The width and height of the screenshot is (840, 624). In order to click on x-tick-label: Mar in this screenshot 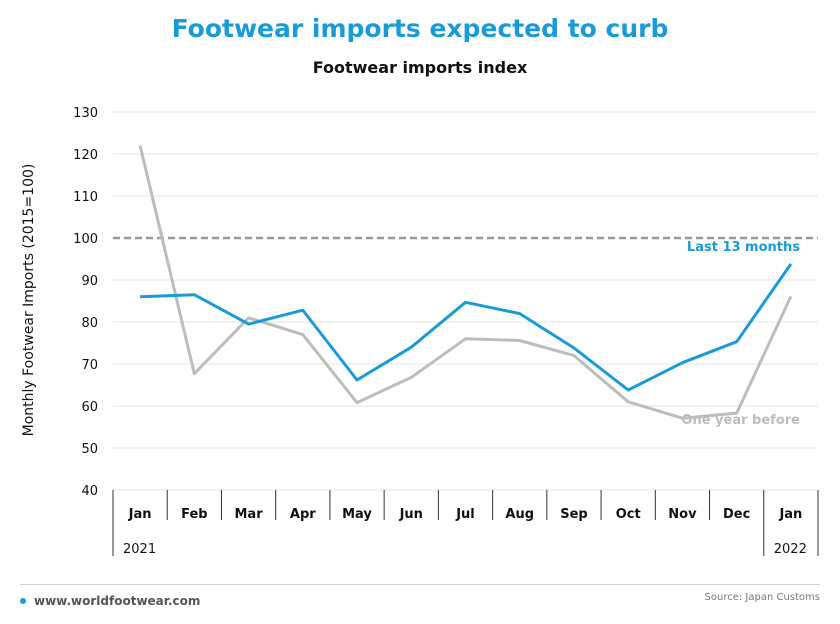, I will do `click(249, 514)`.